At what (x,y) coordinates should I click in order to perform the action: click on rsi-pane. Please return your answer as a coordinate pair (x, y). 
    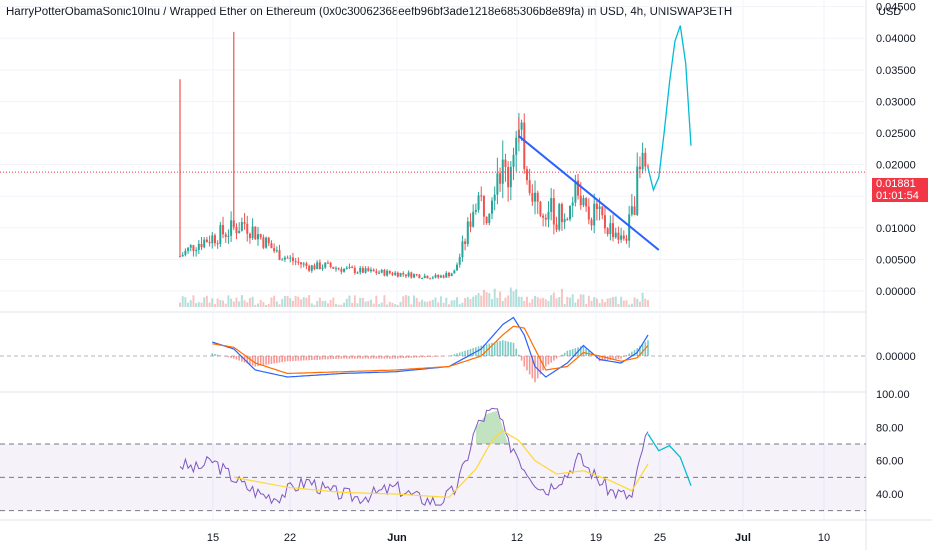
    Looking at the image, I should click on (414, 456).